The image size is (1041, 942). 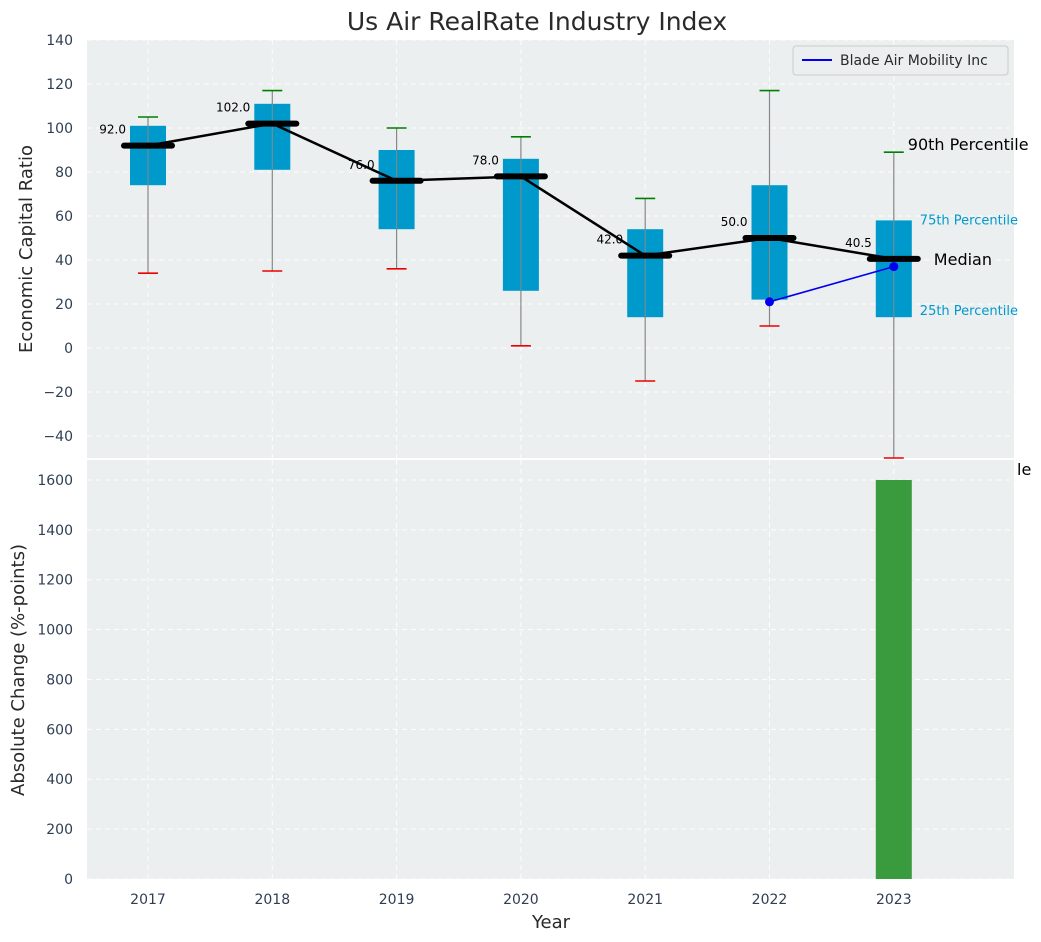 I want to click on median-value-label: 50.0, so click(x=734, y=222).